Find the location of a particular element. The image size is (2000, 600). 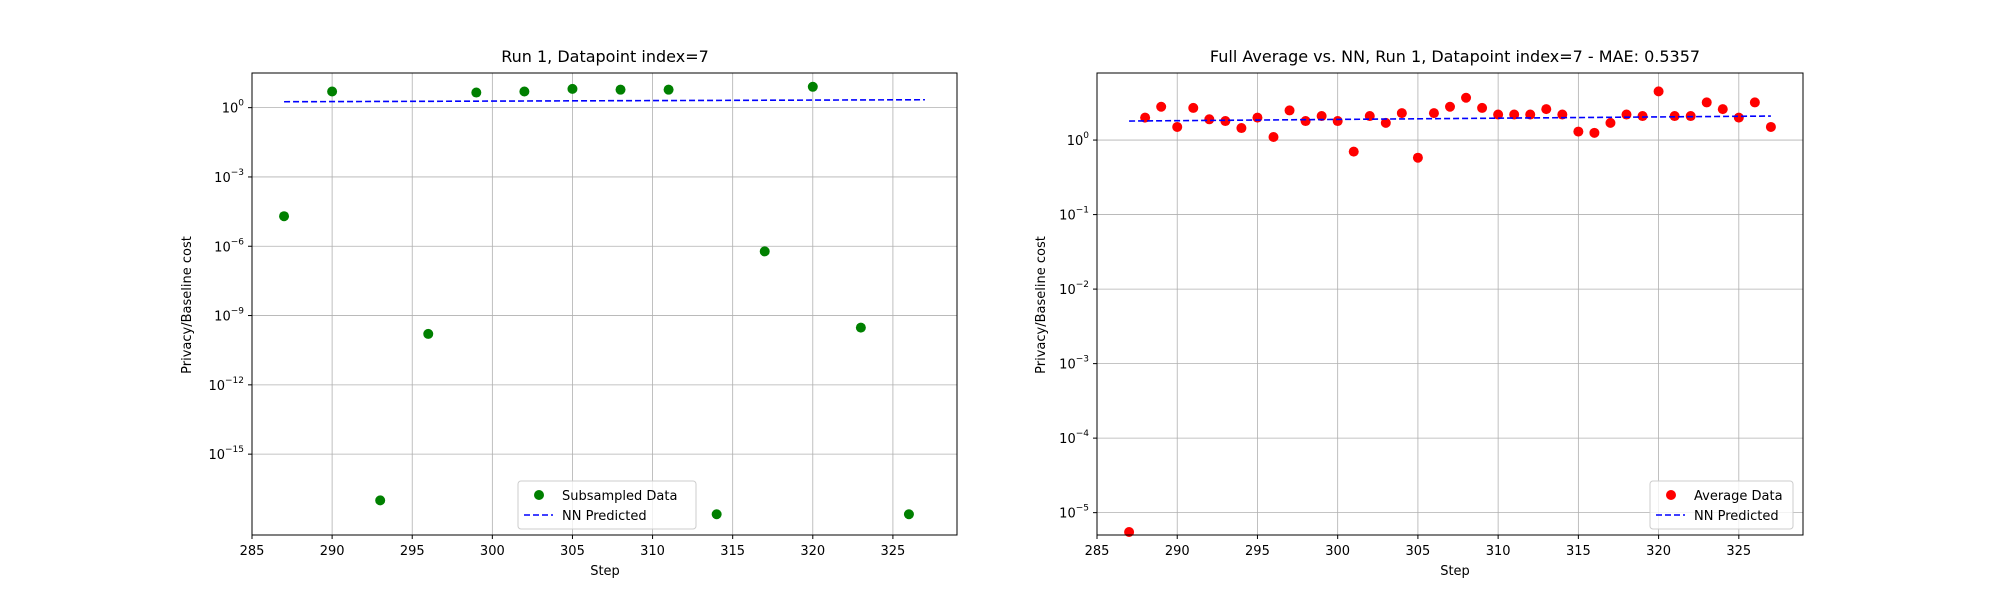

left-x-tick-label: 285 is located at coordinates (252, 551).